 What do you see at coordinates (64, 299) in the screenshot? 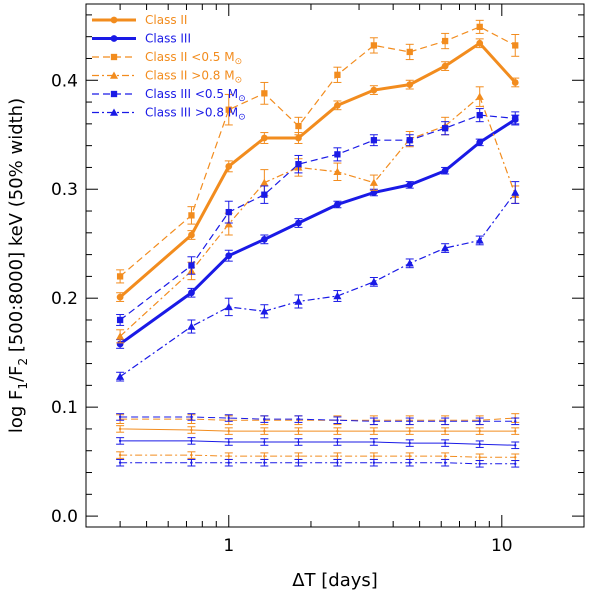
I see `y-tick-label: 0.2` at bounding box center [64, 299].